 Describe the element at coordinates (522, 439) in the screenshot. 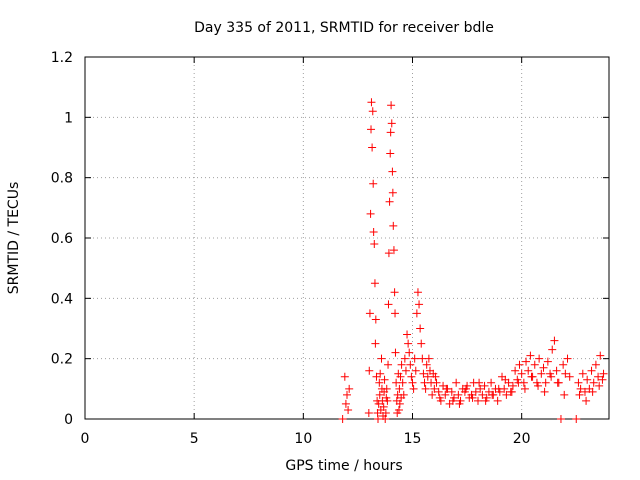

I see `x-tick-label: 20` at that location.